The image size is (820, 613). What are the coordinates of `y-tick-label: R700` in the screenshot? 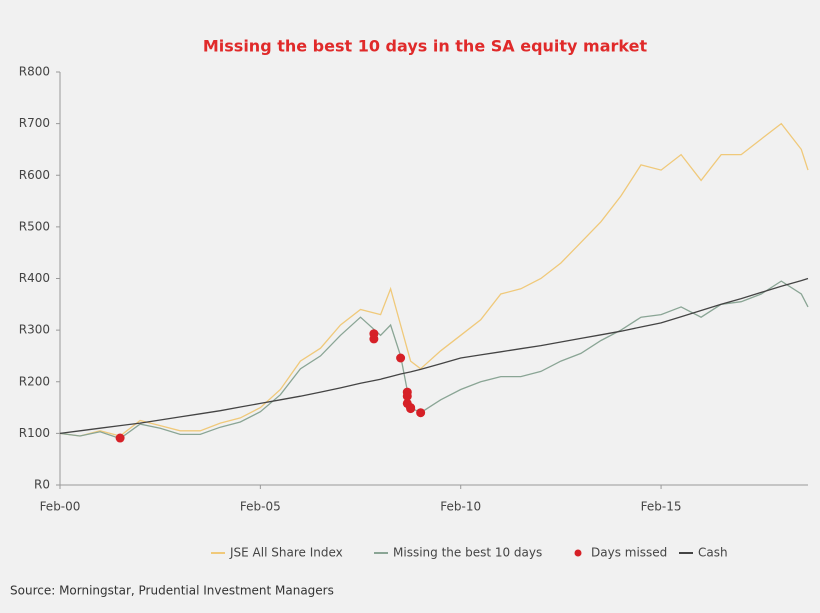 It's located at (34, 123).